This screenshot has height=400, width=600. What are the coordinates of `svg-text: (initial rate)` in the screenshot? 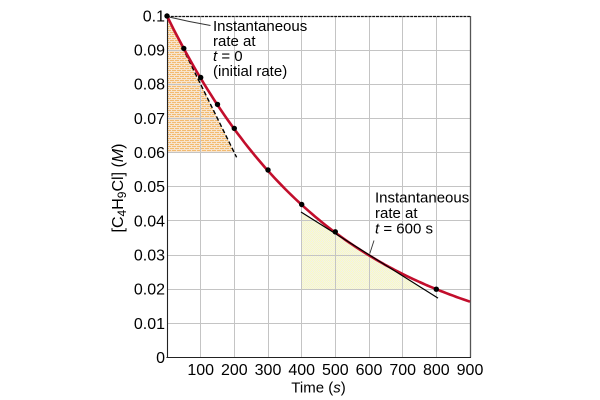 It's located at (250, 71).